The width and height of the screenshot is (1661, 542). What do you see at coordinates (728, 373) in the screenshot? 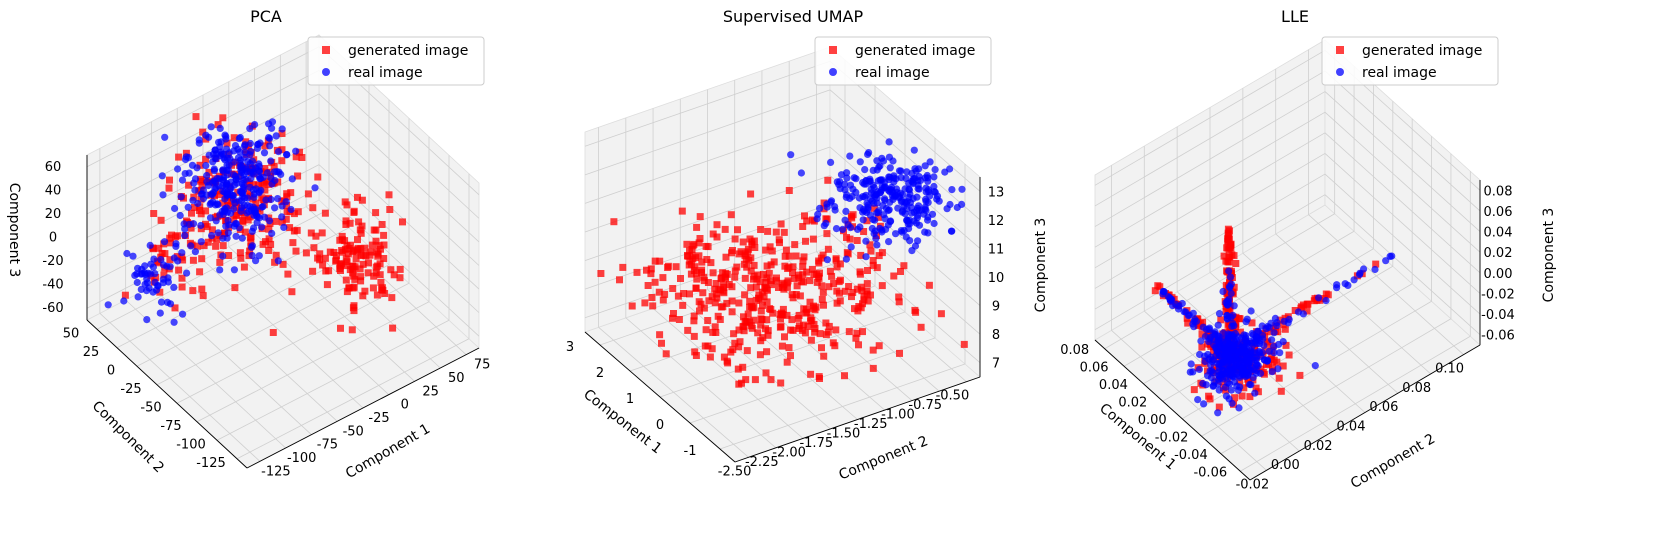
I see `umap-gridline` at bounding box center [728, 373].